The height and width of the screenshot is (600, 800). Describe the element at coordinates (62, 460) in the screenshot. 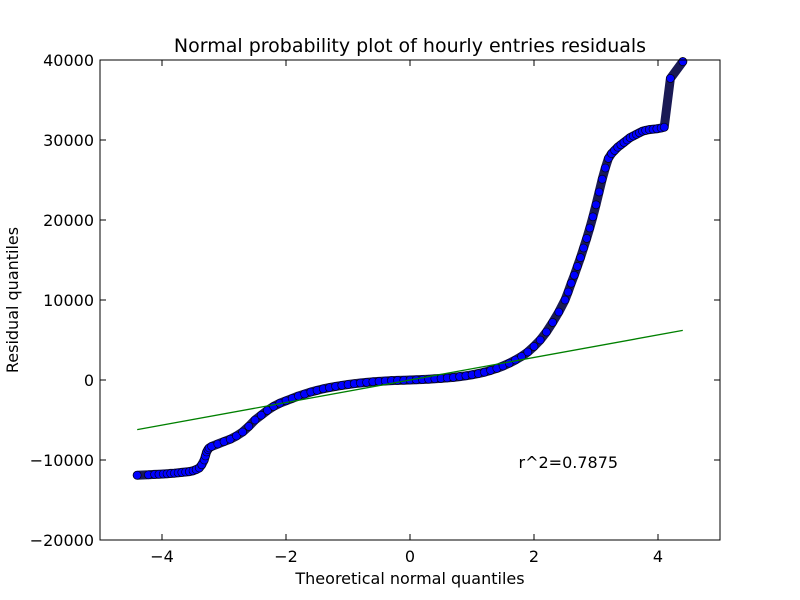

I see `y-tick-label: −10000` at that location.